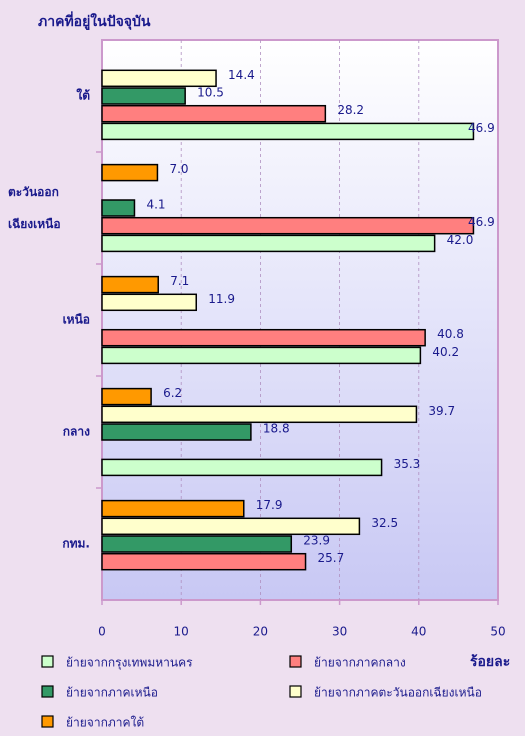  Describe the element at coordinates (76, 432) in the screenshot. I see `y-tick-label: กลาง` at that location.